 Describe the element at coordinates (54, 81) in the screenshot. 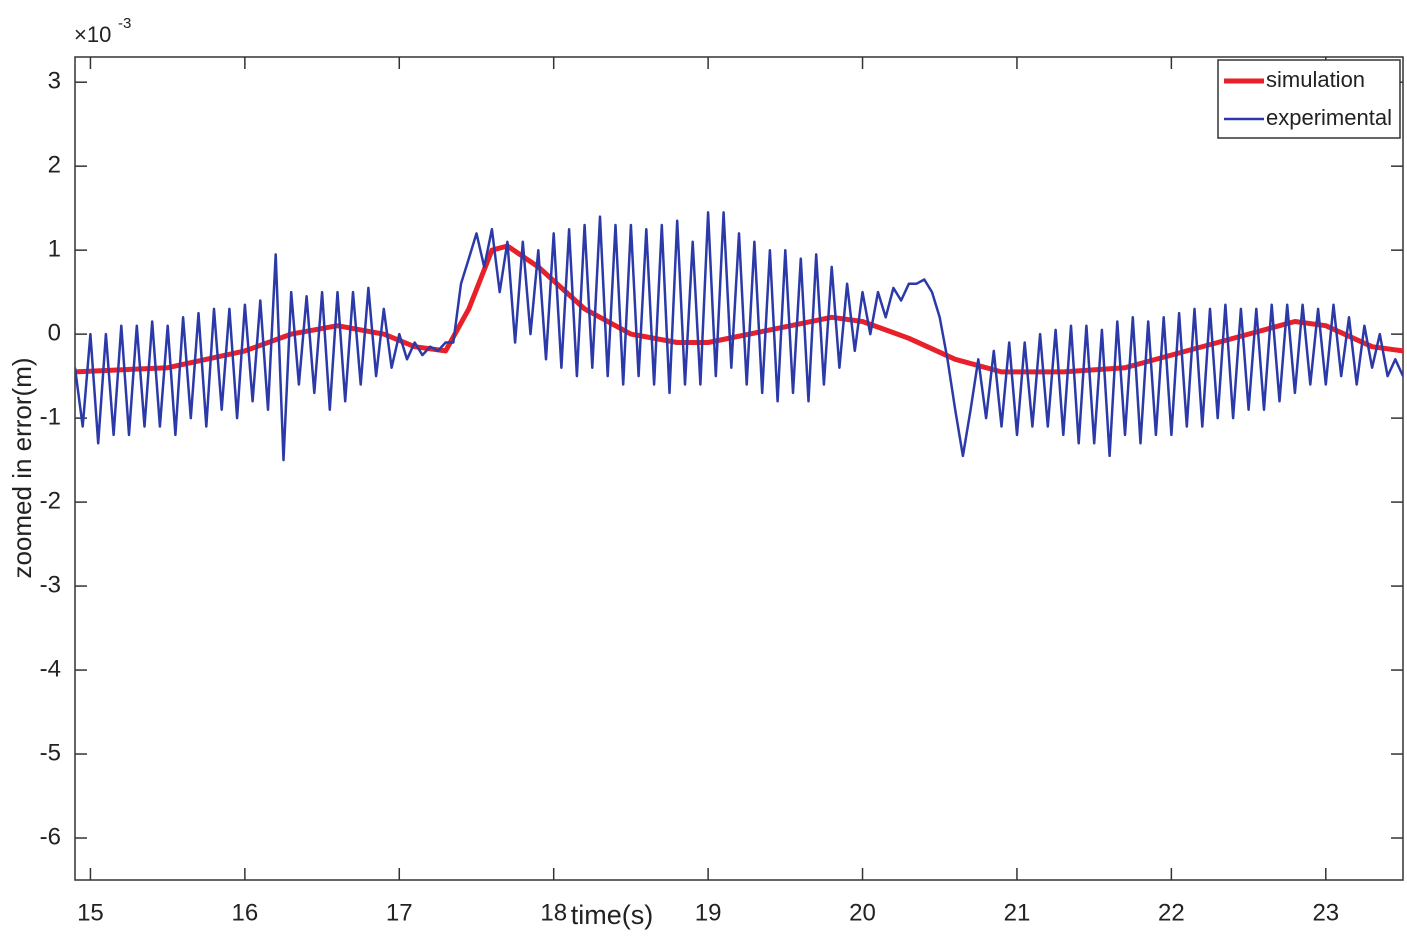

I see `y-tick-label: 3` at that location.